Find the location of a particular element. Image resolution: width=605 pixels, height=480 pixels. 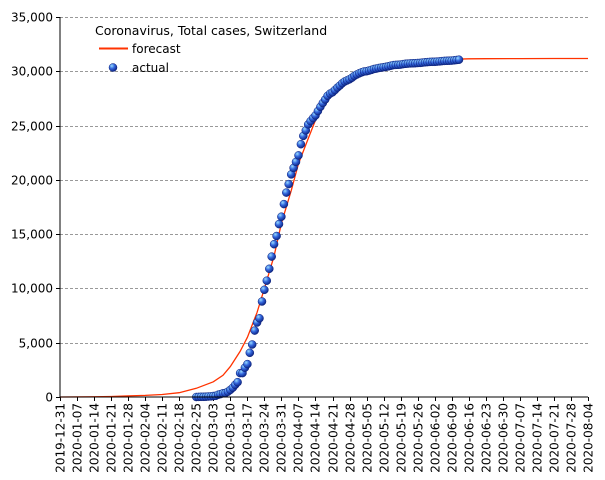

x-tick-label: 2020-06-16 is located at coordinates (470, 438).